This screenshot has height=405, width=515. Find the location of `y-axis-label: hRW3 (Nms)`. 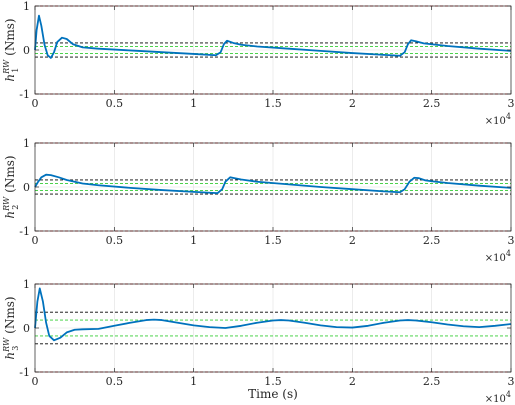

y-axis-label: hRW3 (Nms) is located at coordinates (11, 327).